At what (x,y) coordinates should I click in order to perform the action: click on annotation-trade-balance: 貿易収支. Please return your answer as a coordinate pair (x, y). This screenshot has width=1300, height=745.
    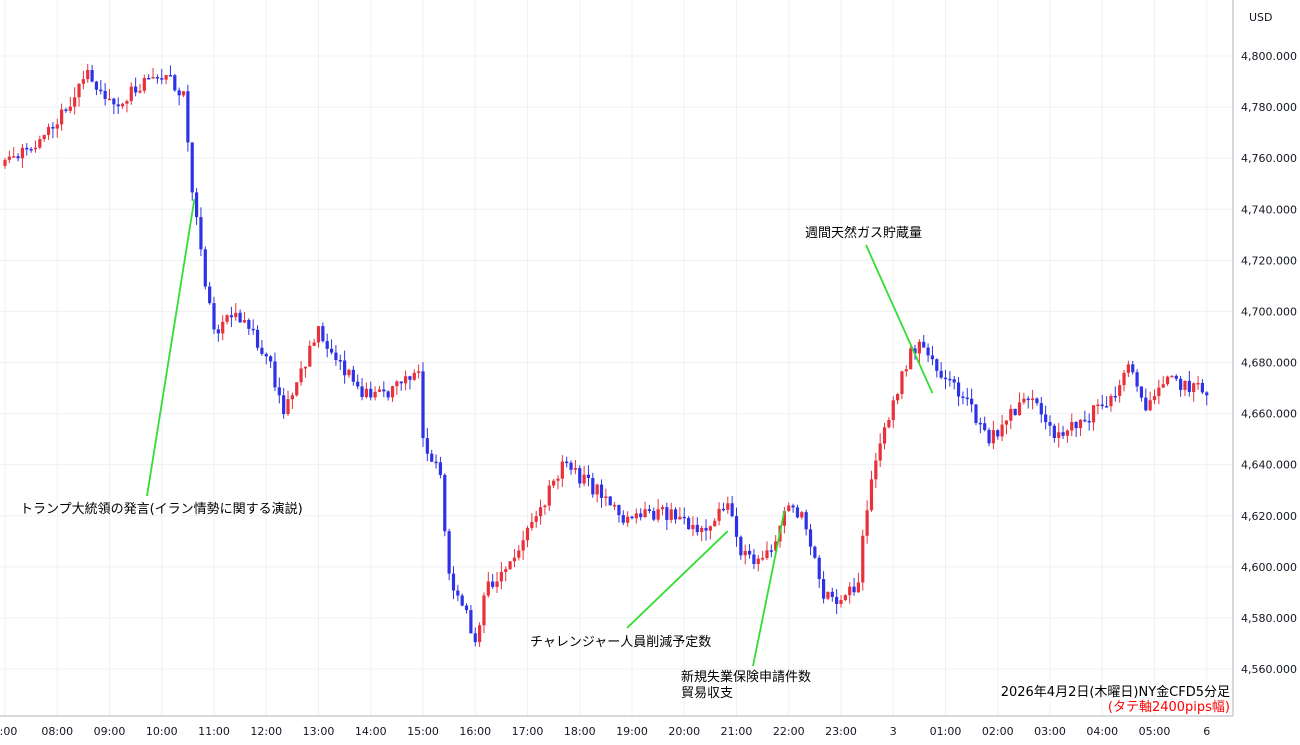
    Looking at the image, I should click on (707, 693).